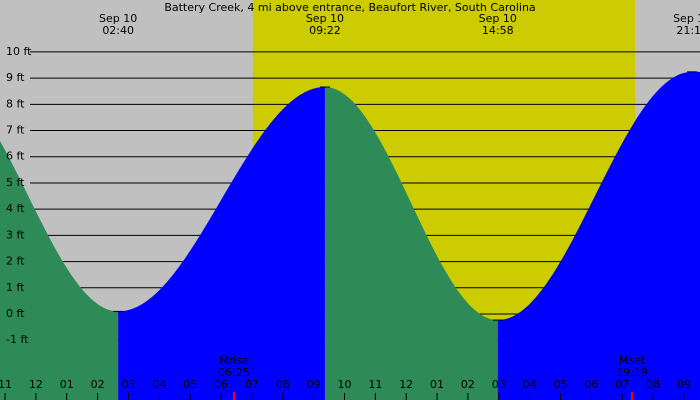 This screenshot has width=700, height=400. What do you see at coordinates (632, 372) in the screenshot?
I see `moon-time: 19:19` at bounding box center [632, 372].